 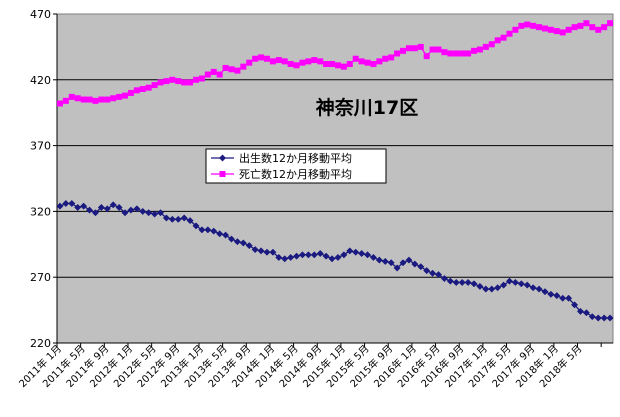 I want to click on y-tick-label: 220, so click(x=40, y=343).